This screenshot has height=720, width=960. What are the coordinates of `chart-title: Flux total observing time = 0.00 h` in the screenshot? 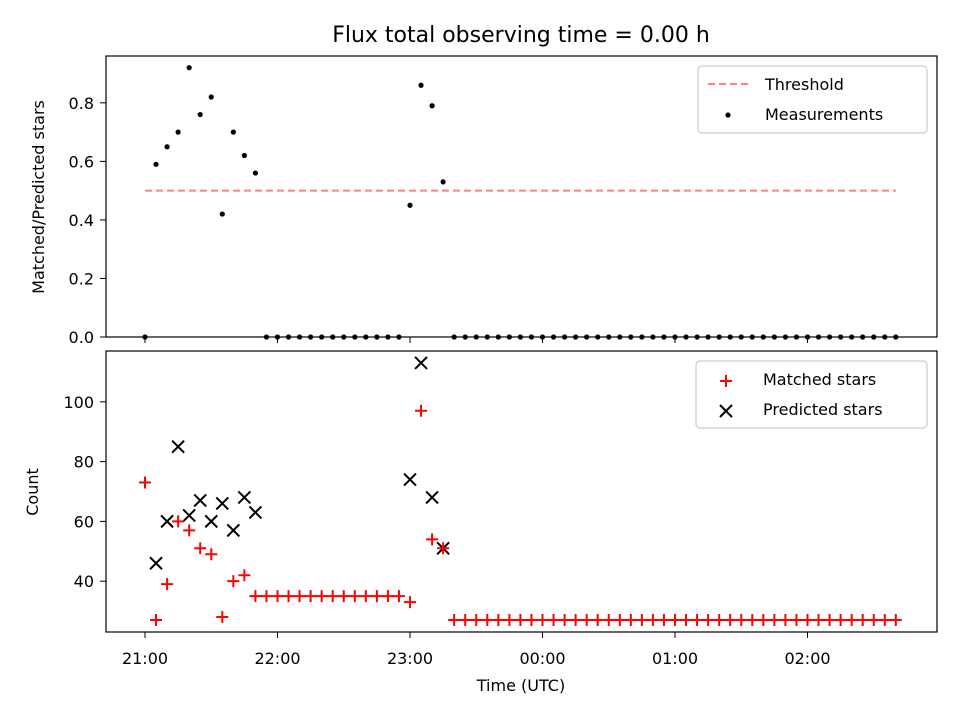 It's located at (521, 35).